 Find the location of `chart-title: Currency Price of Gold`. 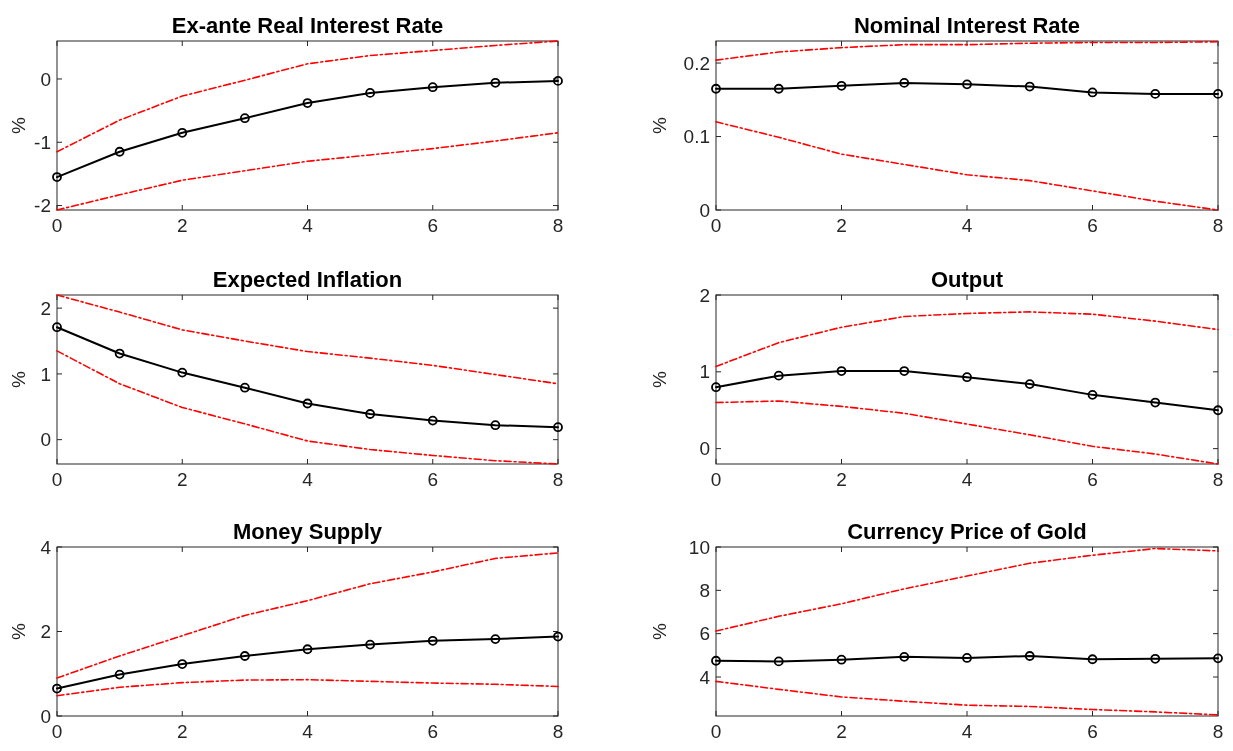

chart-title: Currency Price of Gold is located at coordinates (967, 531).